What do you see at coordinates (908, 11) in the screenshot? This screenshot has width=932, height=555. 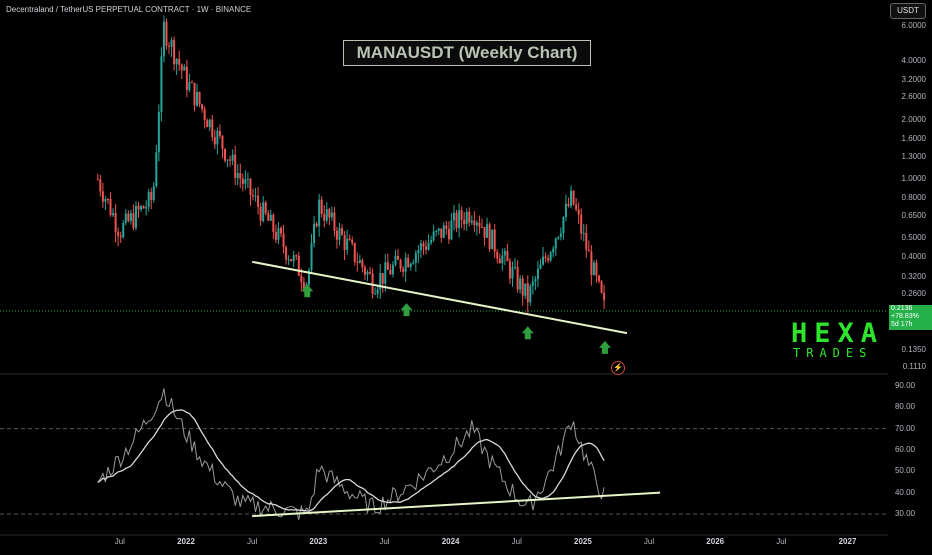 I see `currency-badge: USDT` at bounding box center [908, 11].